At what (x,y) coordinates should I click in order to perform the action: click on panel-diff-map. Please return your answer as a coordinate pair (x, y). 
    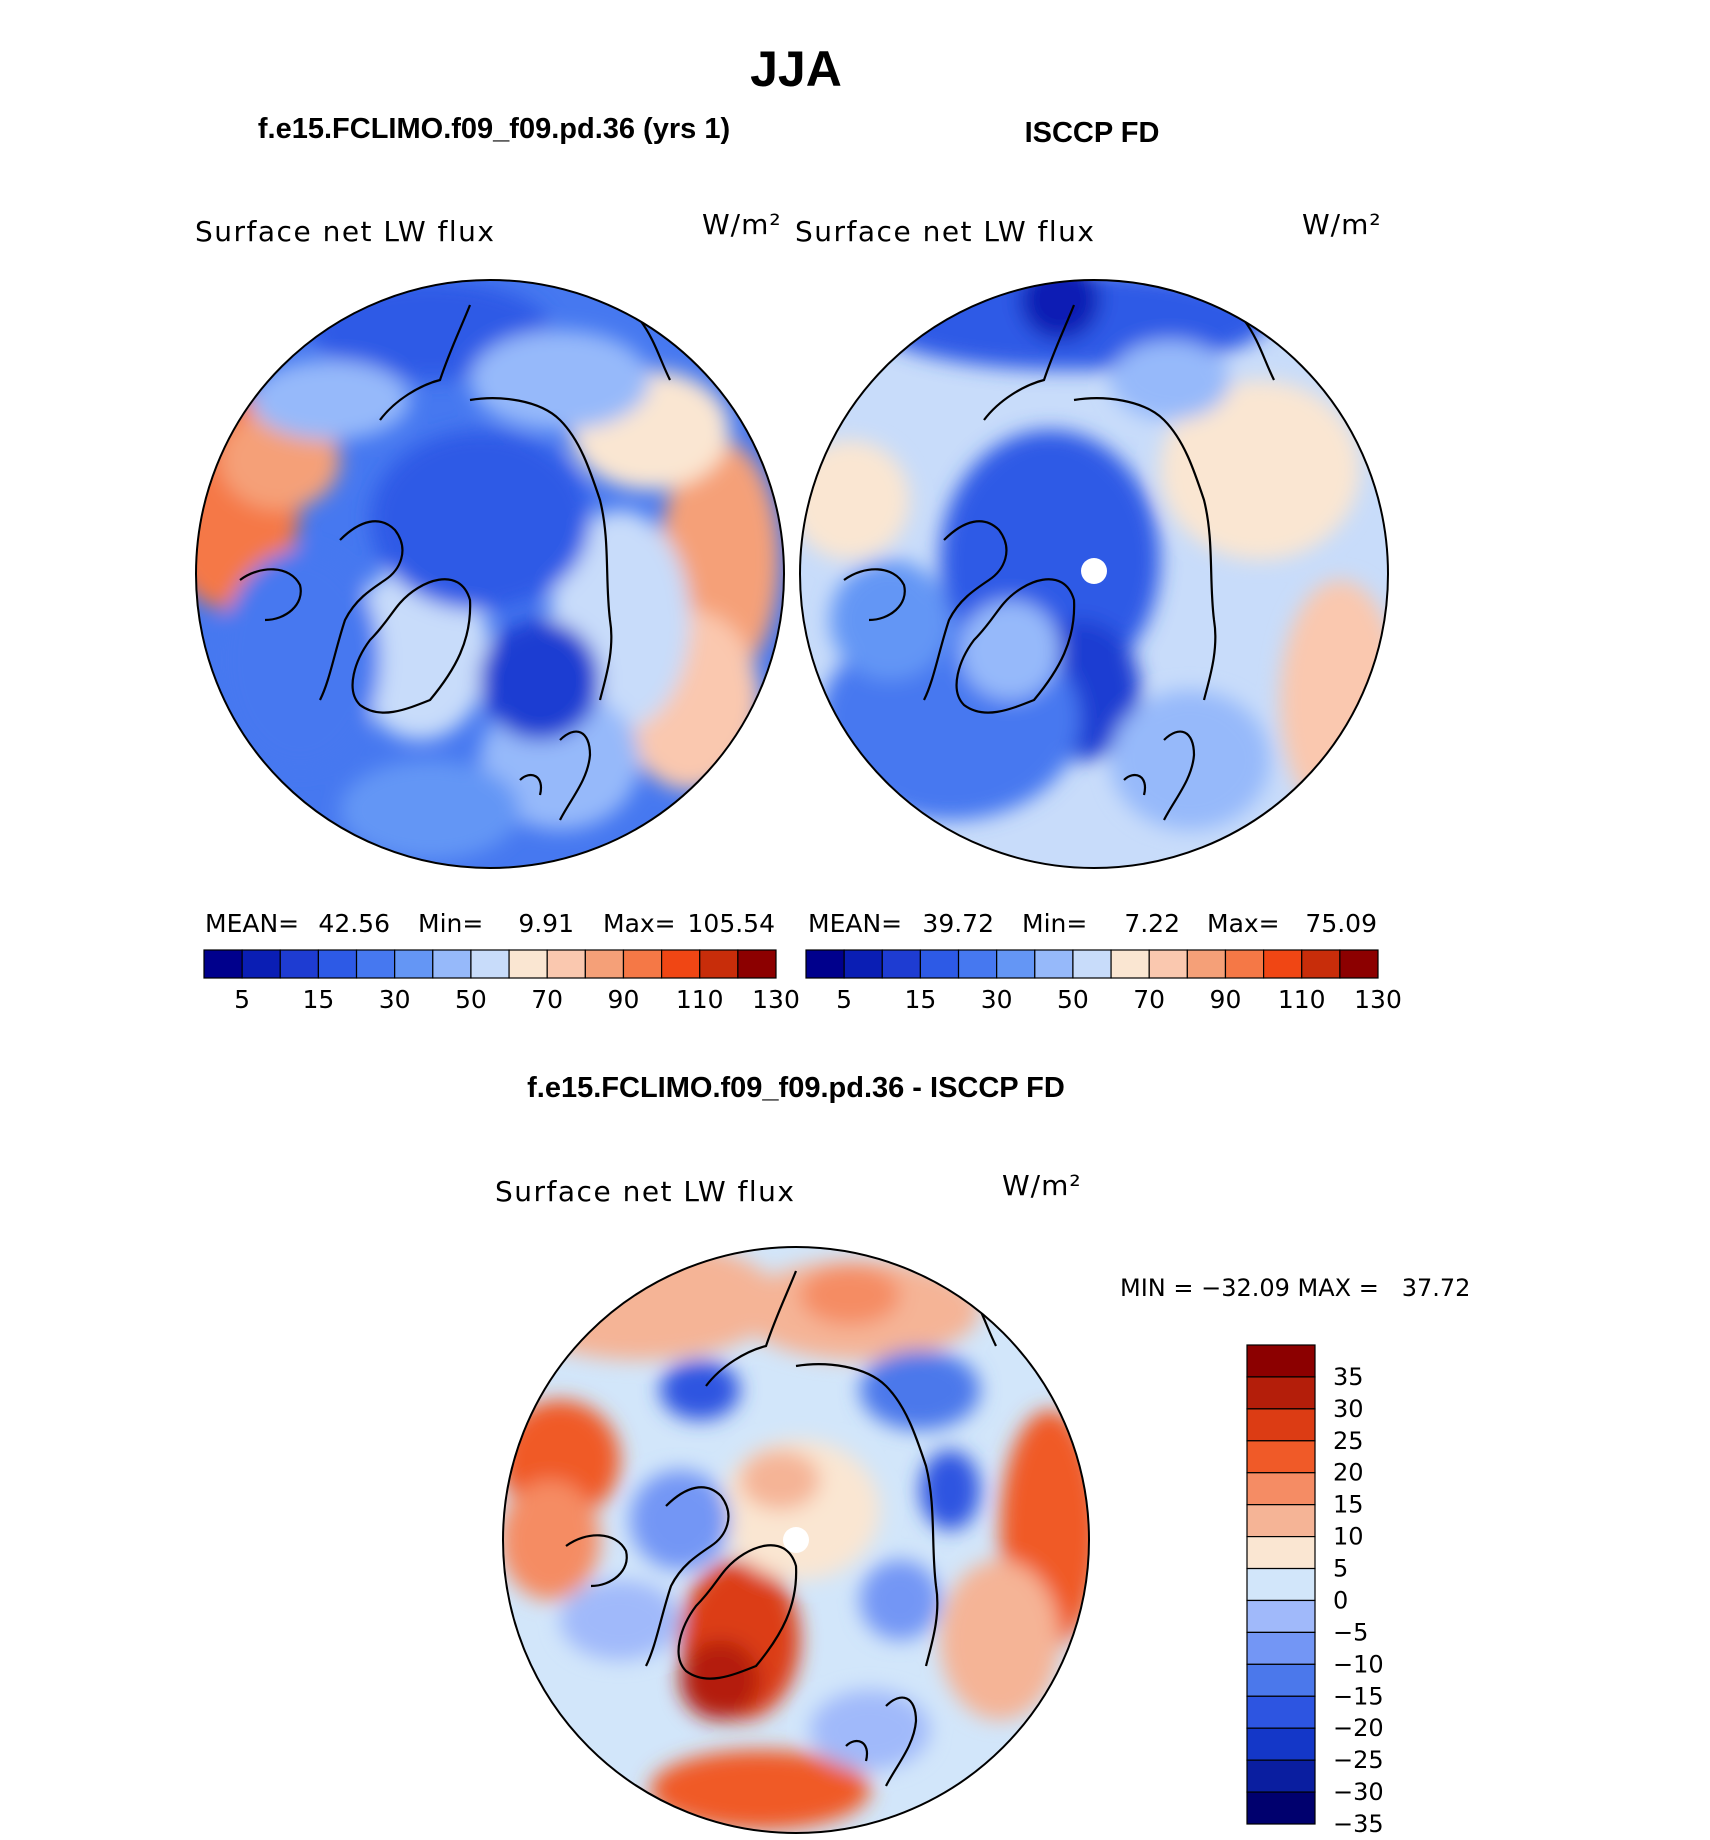
    Looking at the image, I should click on (796, 1540).